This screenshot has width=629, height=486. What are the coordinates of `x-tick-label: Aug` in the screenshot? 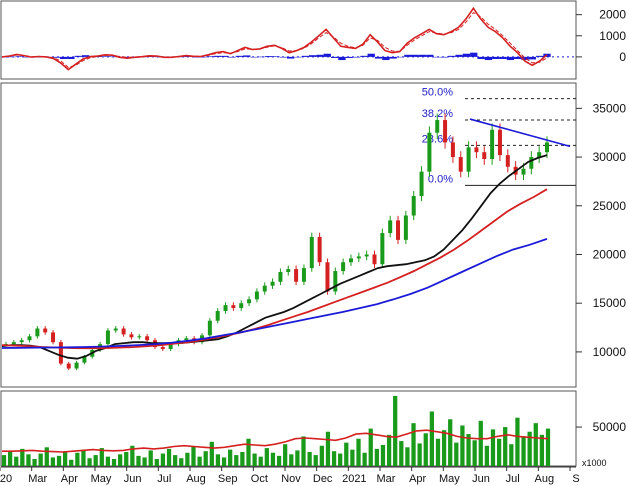 It's located at (545, 479).